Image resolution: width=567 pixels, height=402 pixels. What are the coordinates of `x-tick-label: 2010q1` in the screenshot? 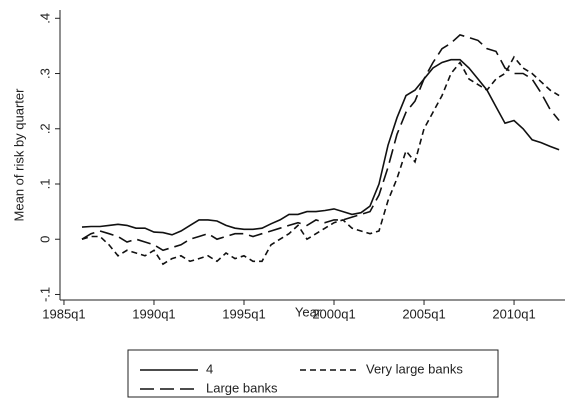 It's located at (513, 313).